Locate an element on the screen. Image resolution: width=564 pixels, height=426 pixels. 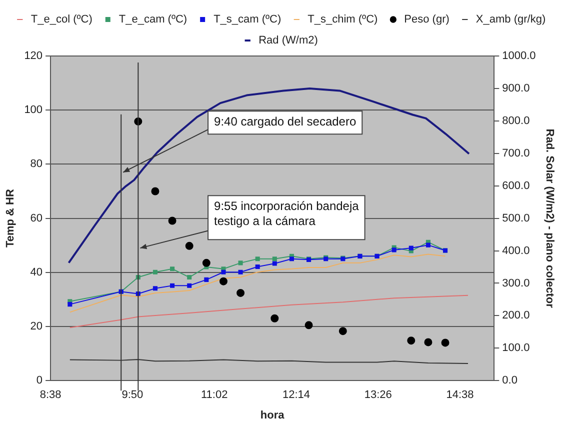
y2-tick-label: 600.0 is located at coordinates (516, 186).